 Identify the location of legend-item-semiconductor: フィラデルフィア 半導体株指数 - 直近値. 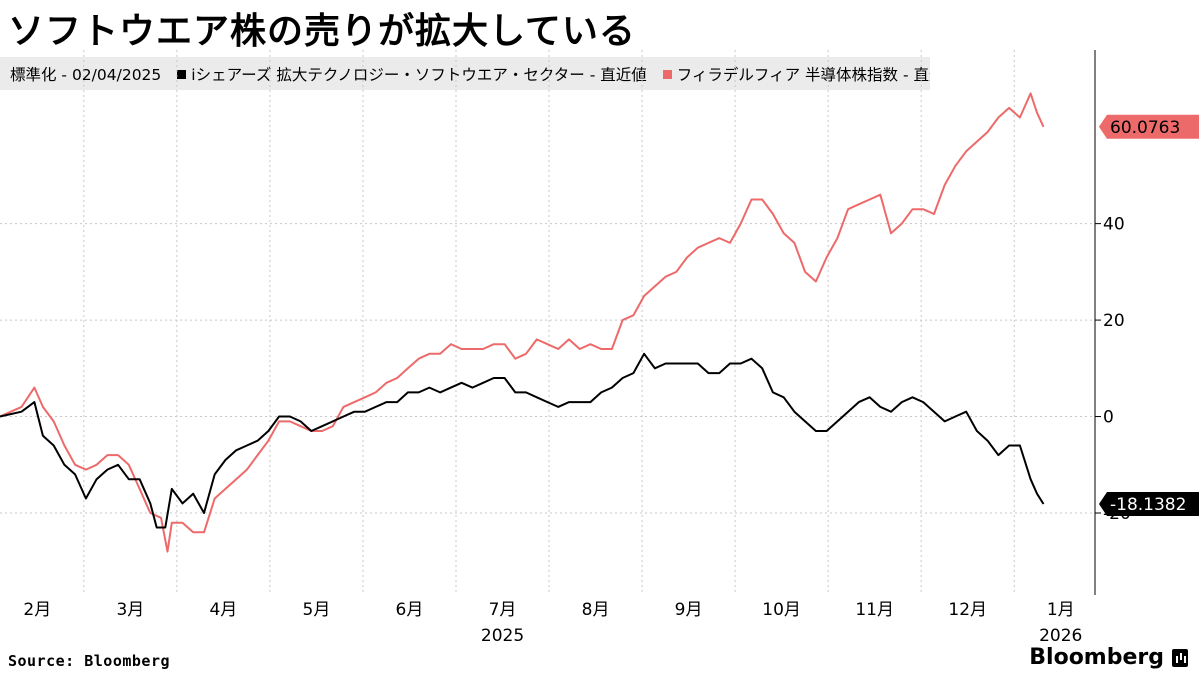
(796, 74).